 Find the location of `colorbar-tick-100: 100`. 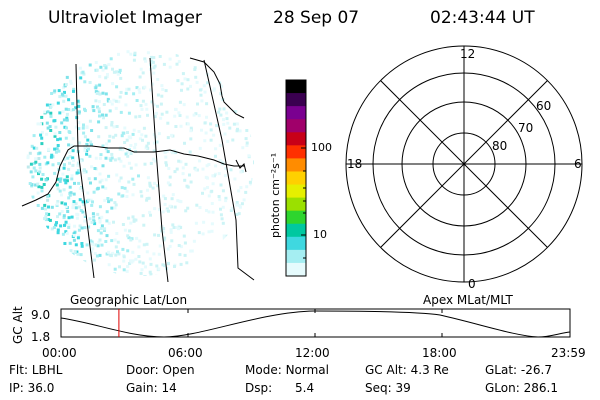

colorbar-tick-100: 100 is located at coordinates (321, 147).